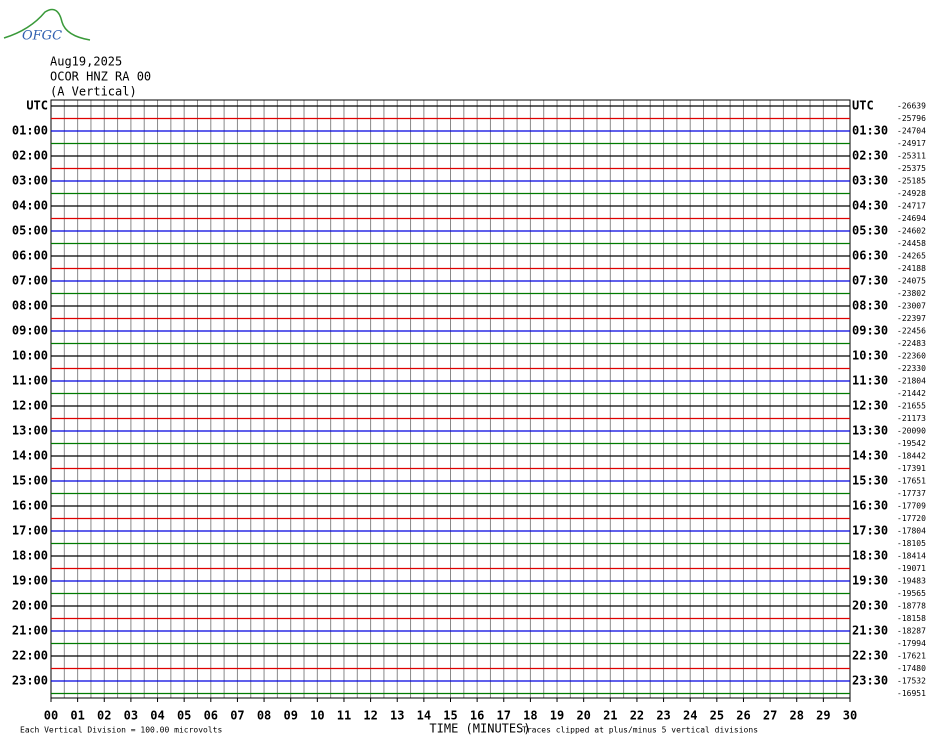 The width and height of the screenshot is (930, 748). Describe the element at coordinates (42, 36) in the screenshot. I see `logo: OFGC` at that location.